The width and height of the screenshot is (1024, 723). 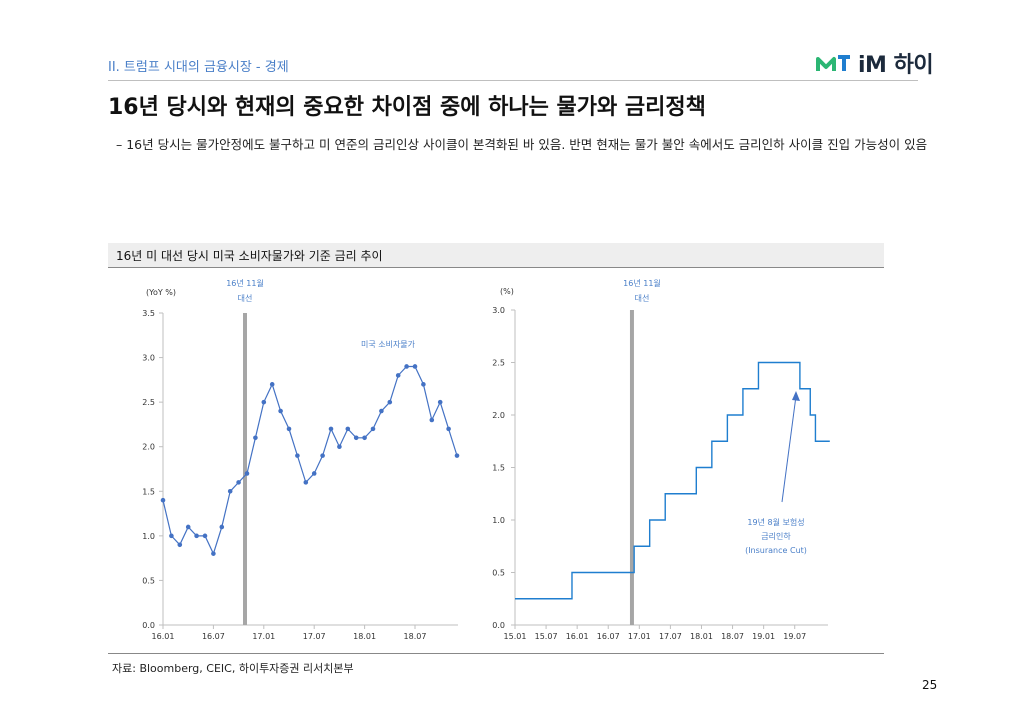 What do you see at coordinates (515, 636) in the screenshot?
I see `x-tick-label: 15.01` at bounding box center [515, 636].